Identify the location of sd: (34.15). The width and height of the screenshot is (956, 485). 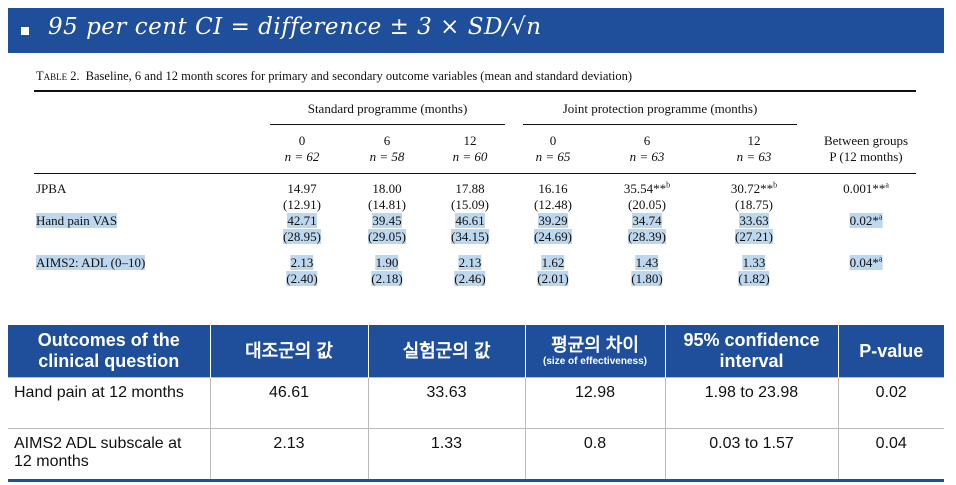
(470, 236).